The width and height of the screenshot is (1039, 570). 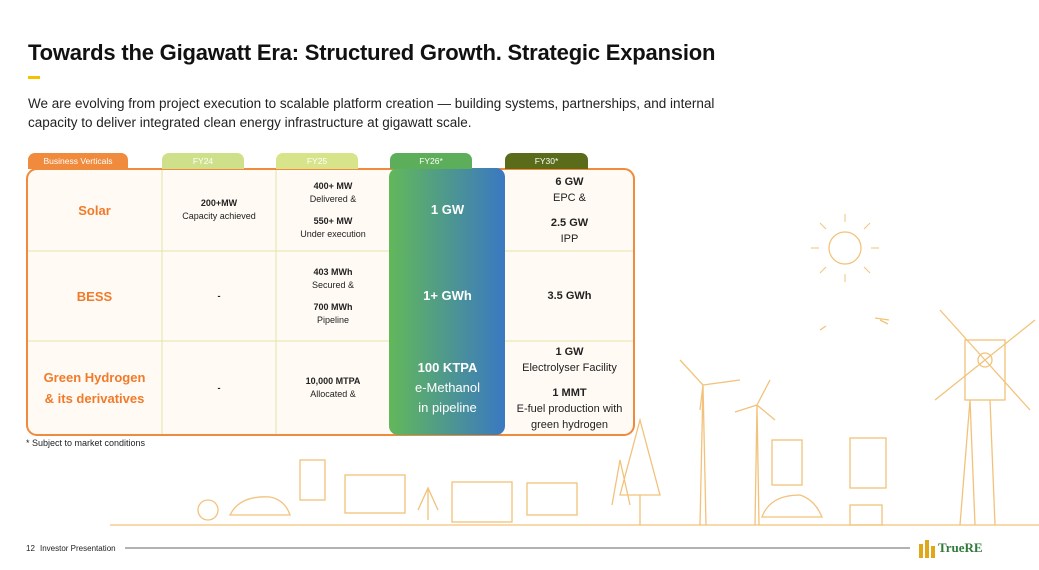 I want to click on cell-text: 403 MWh, so click(x=333, y=271).